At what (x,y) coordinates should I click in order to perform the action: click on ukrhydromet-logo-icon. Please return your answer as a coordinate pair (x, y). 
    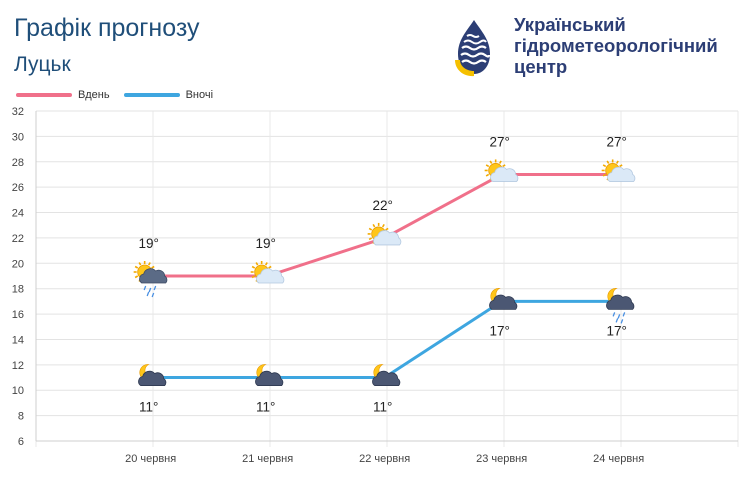
    Looking at the image, I should click on (473, 48).